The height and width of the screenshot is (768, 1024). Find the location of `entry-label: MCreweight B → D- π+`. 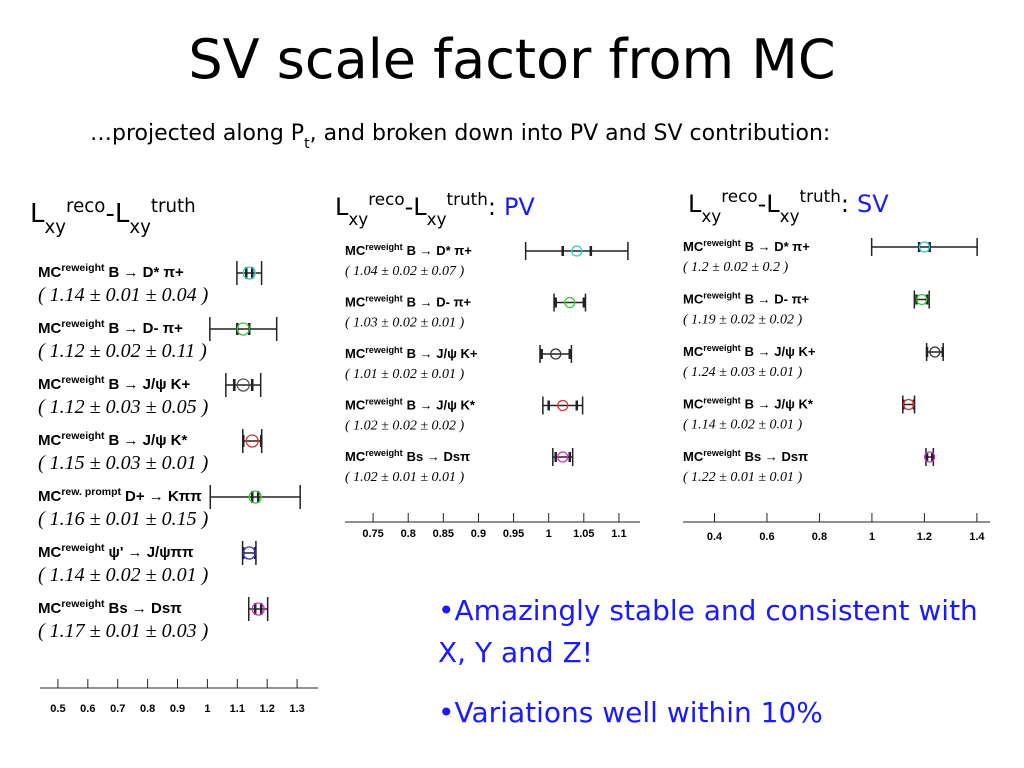

entry-label: MCreweight B → D- π+ is located at coordinates (746, 299).